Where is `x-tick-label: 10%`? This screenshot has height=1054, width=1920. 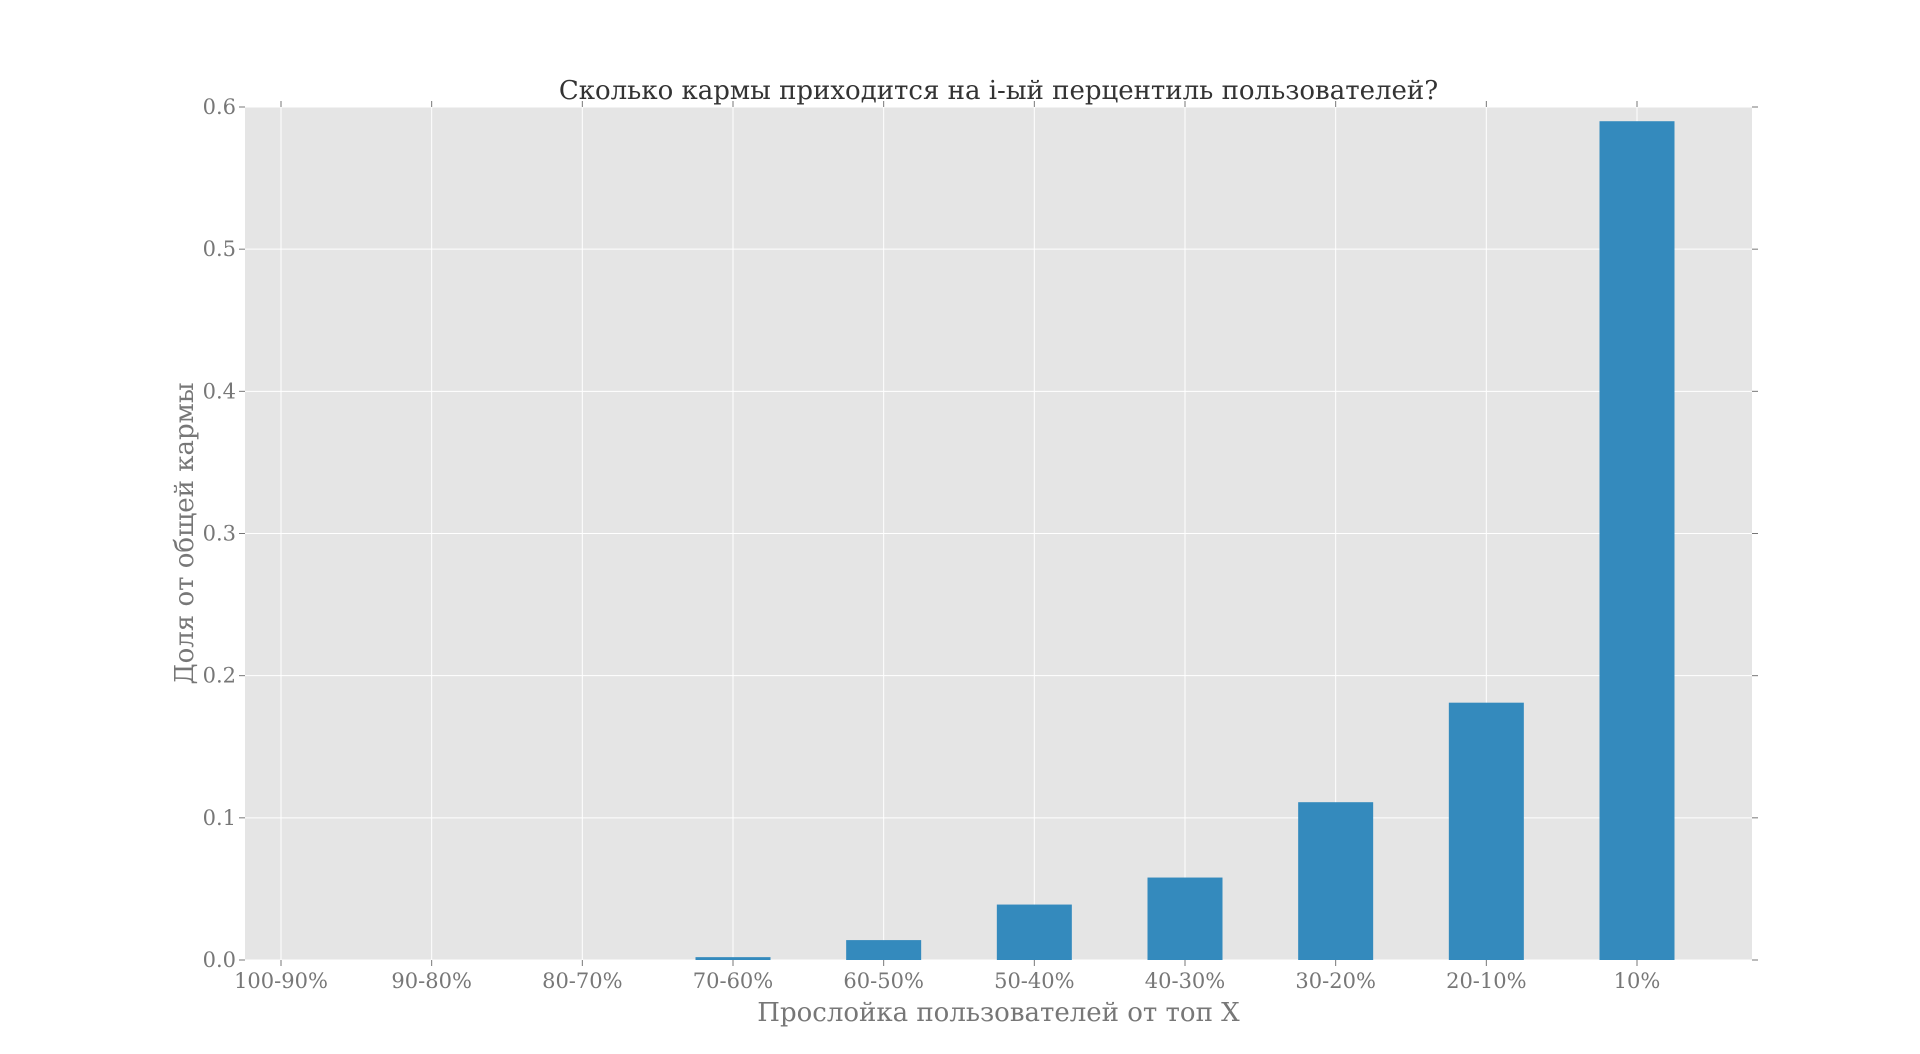
x-tick-label: 10% is located at coordinates (1637, 981).